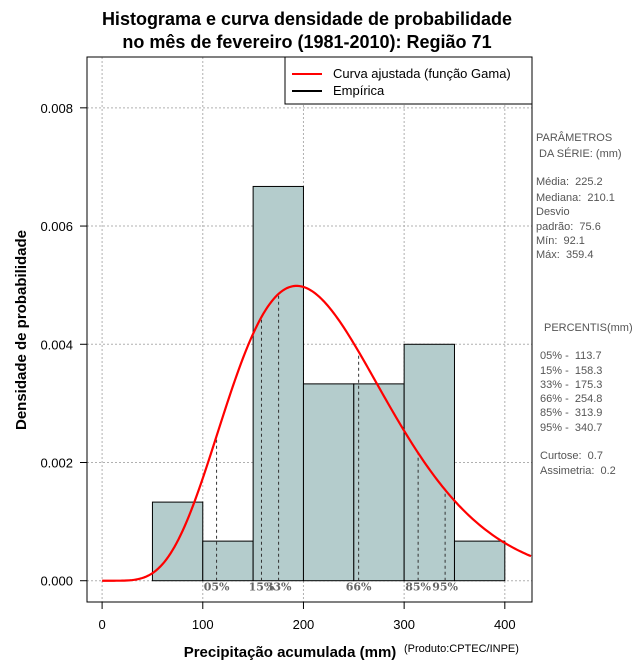 This screenshot has width=640, height=660. What do you see at coordinates (404, 624) in the screenshot?
I see `x-tick-label-300: 300` at bounding box center [404, 624].